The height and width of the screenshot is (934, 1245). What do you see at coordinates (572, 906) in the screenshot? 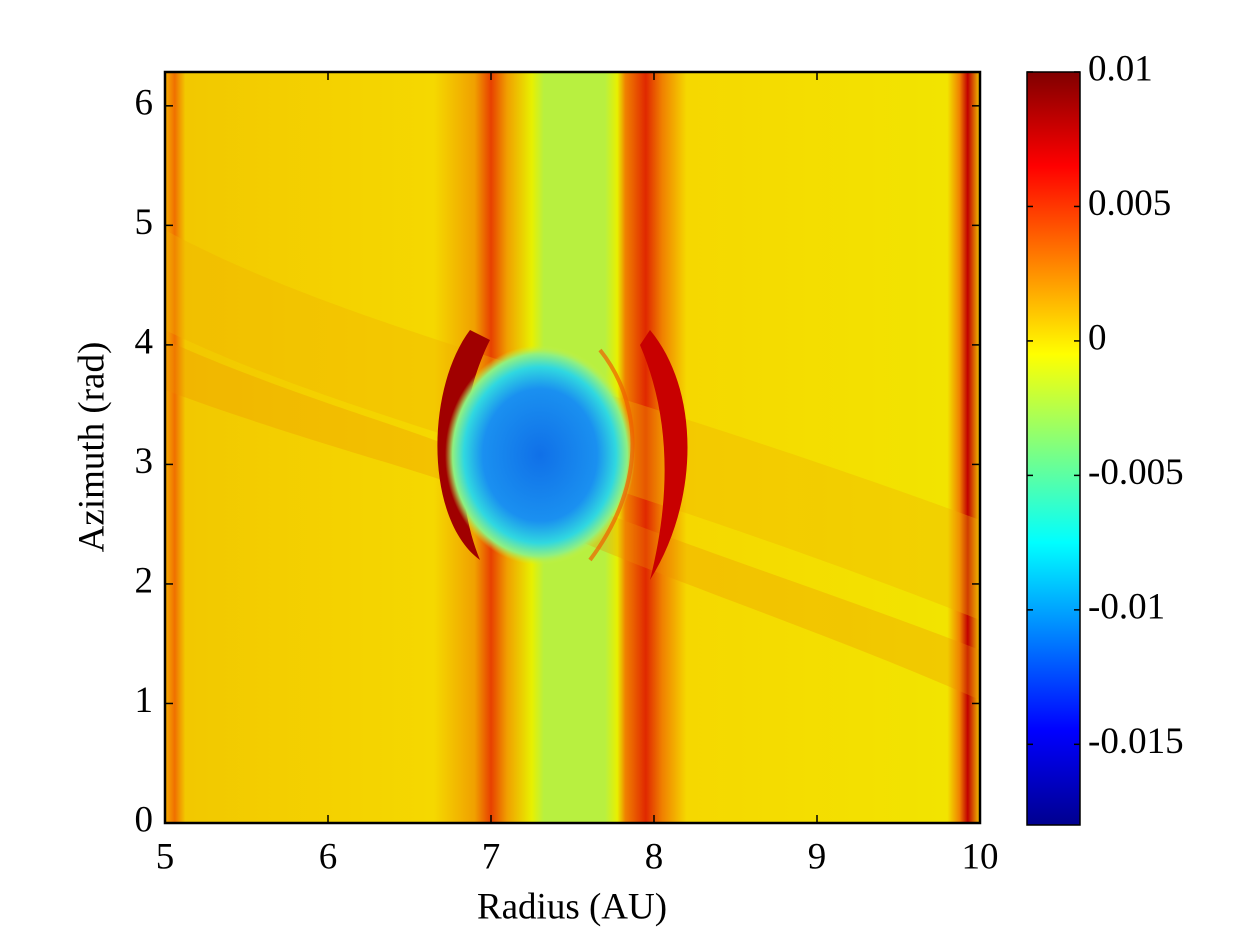
I see `x-axis-label: Radius (AU)` at bounding box center [572, 906].